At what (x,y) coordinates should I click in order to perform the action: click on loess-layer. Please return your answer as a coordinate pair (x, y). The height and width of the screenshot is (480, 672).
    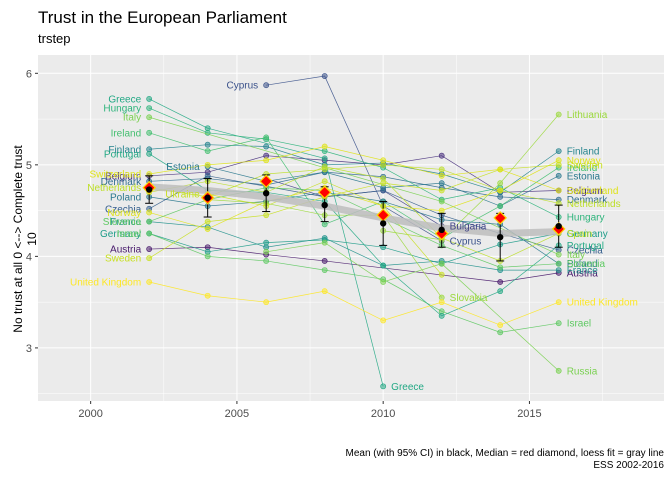
    Looking at the image, I should click on (354, 210).